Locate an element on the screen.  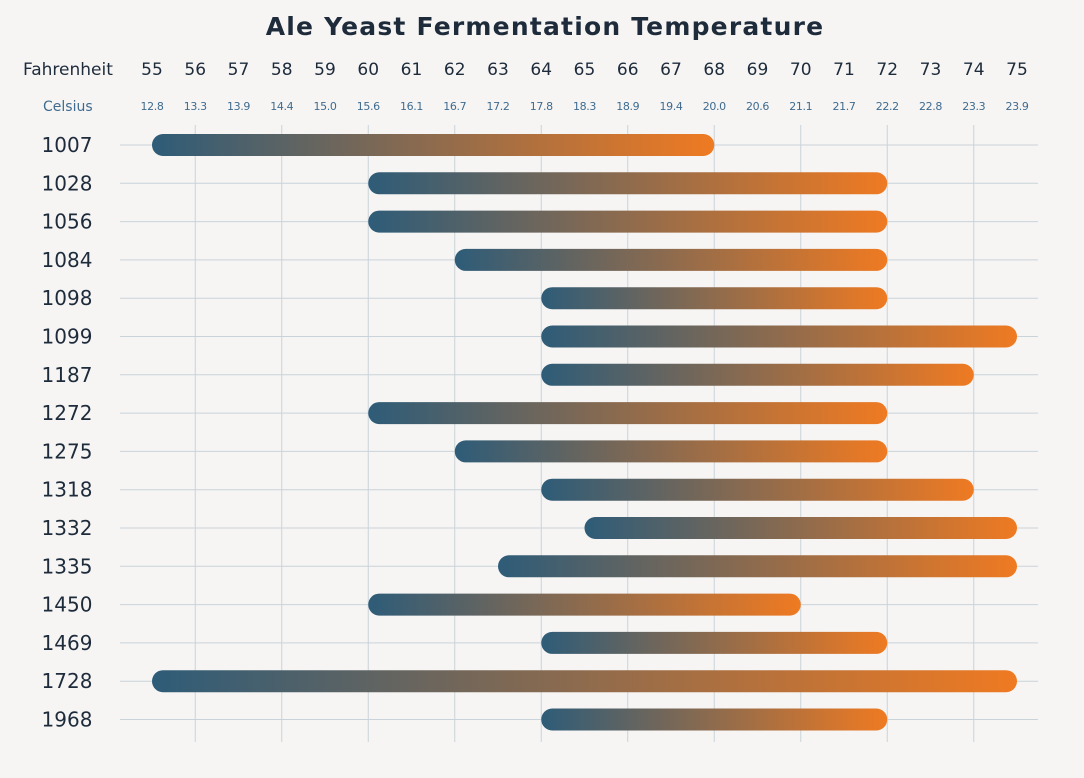
fahrenheit-axis-label: Fahrenheit is located at coordinates (68, 70).